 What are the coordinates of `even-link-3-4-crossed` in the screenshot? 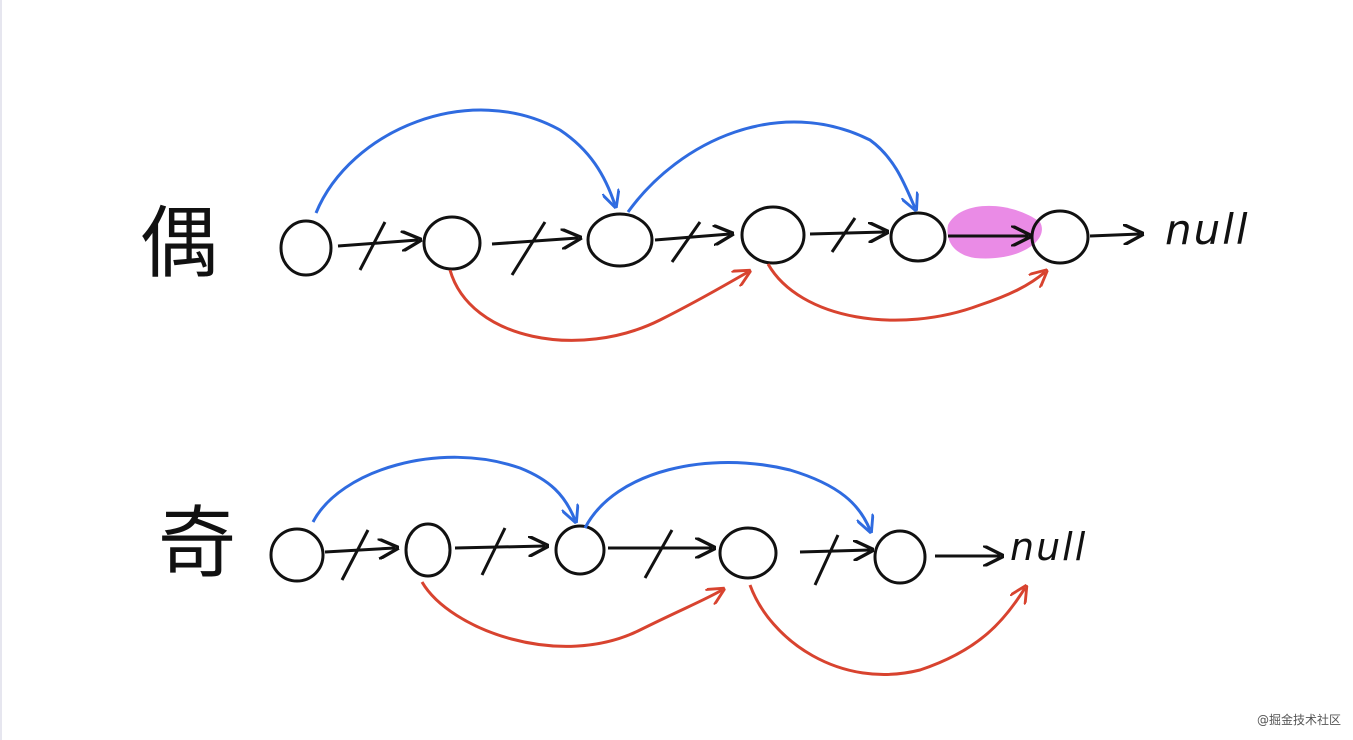 It's located at (692, 242).